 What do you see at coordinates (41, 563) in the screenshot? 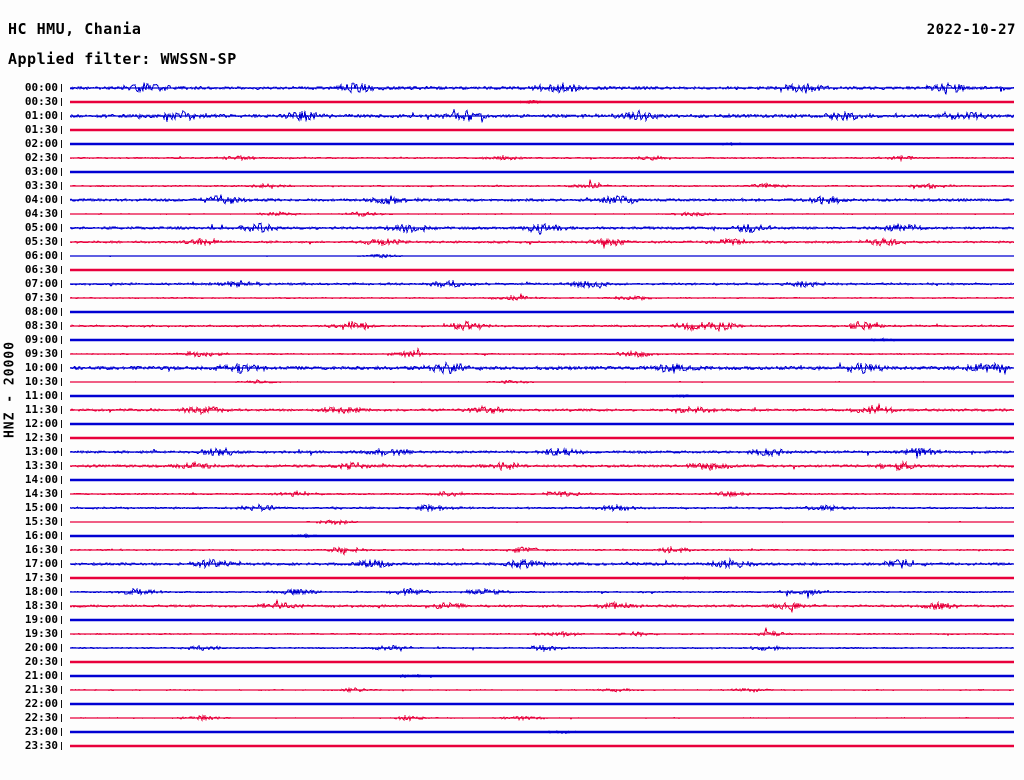
I see `trace-time-label: 17:00` at bounding box center [41, 563].